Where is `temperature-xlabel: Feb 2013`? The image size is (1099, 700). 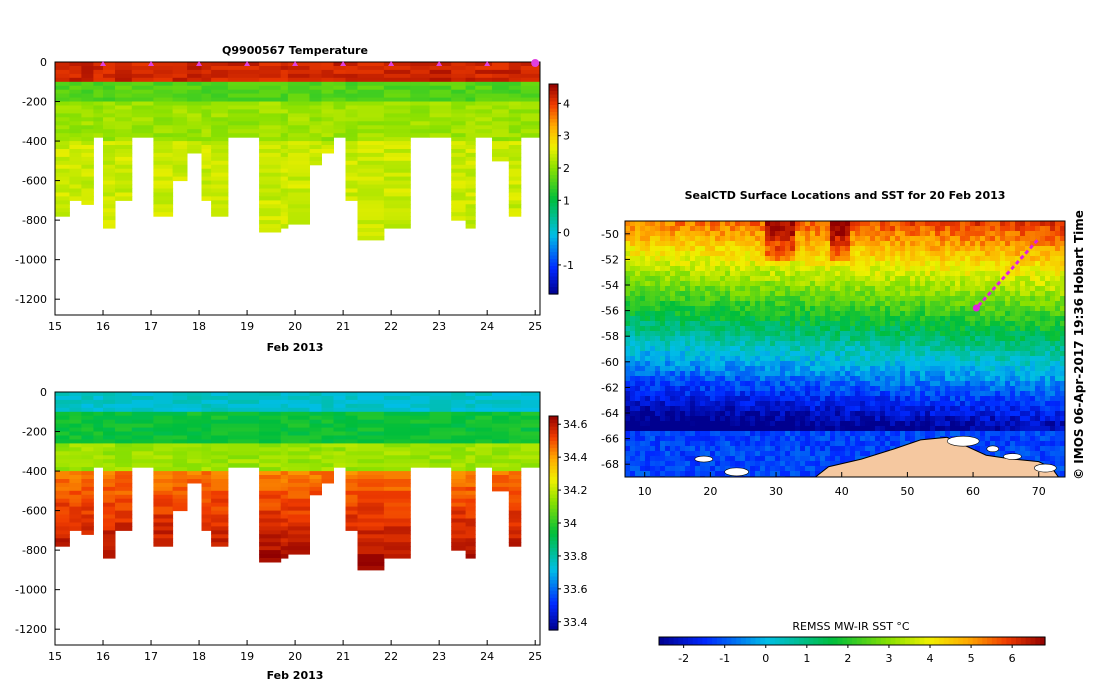 temperature-xlabel: Feb 2013 is located at coordinates (295, 347).